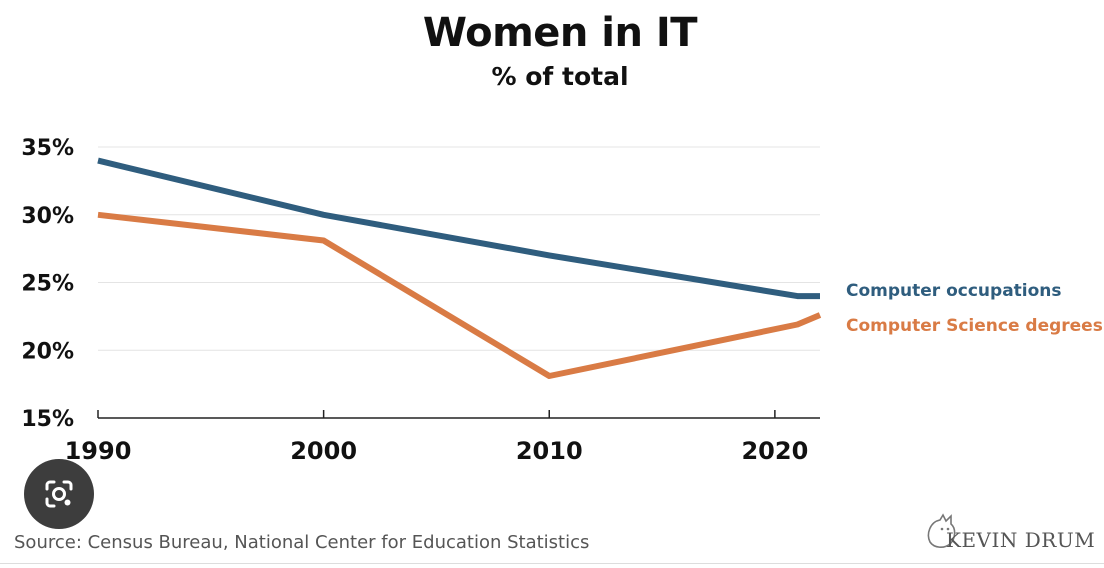  Describe the element at coordinates (323, 451) in the screenshot. I see `x-tick-label: 2000` at that location.